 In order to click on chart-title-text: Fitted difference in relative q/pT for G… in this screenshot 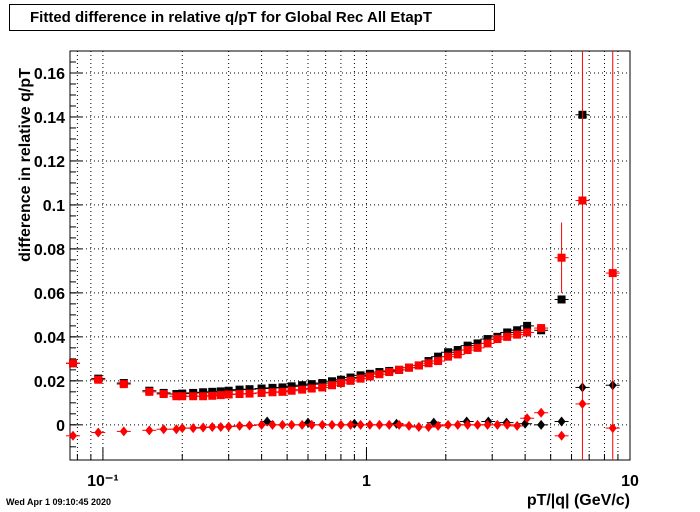, I will do `click(231, 17)`.